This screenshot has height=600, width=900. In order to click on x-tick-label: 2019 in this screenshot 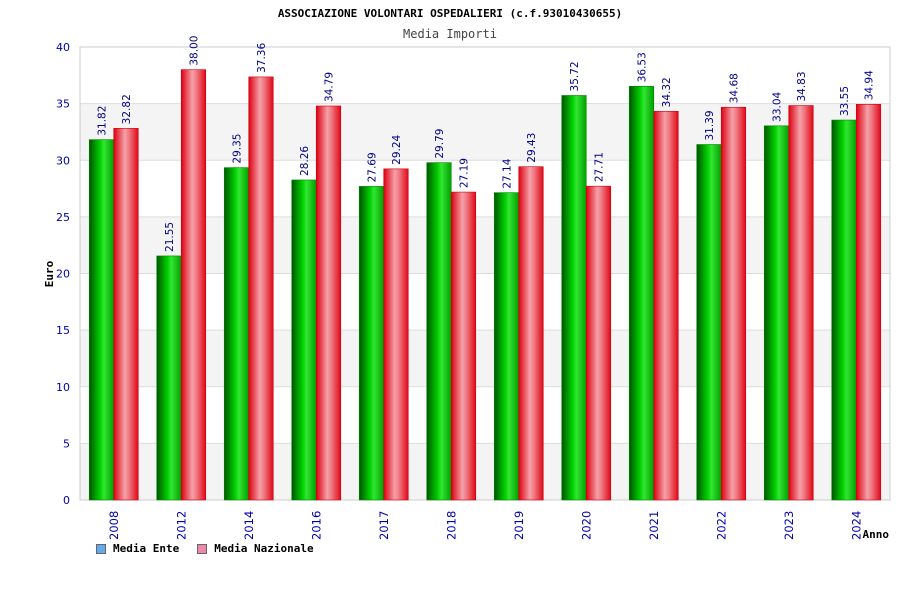, I will do `click(519, 525)`.